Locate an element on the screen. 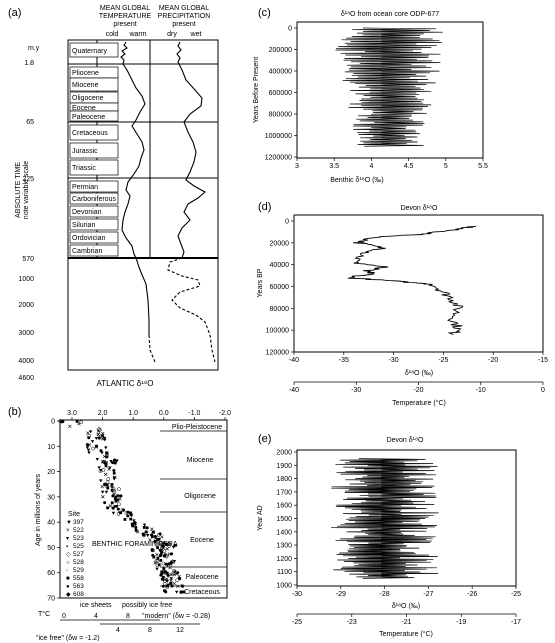  panel-d-y-tick-label: 0 is located at coordinates (287, 222).